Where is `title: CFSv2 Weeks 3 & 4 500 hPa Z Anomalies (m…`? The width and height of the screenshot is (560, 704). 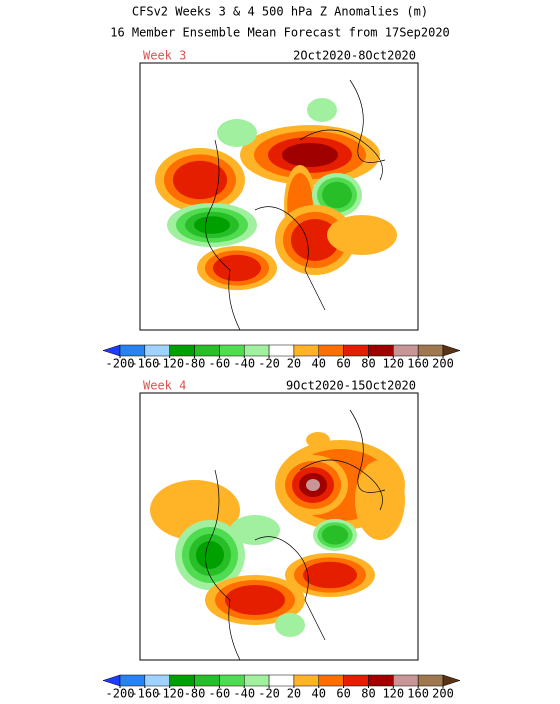 title: CFSv2 Weeks 3 & 4 500 hPa Z Anomalies (m… is located at coordinates (280, 12).